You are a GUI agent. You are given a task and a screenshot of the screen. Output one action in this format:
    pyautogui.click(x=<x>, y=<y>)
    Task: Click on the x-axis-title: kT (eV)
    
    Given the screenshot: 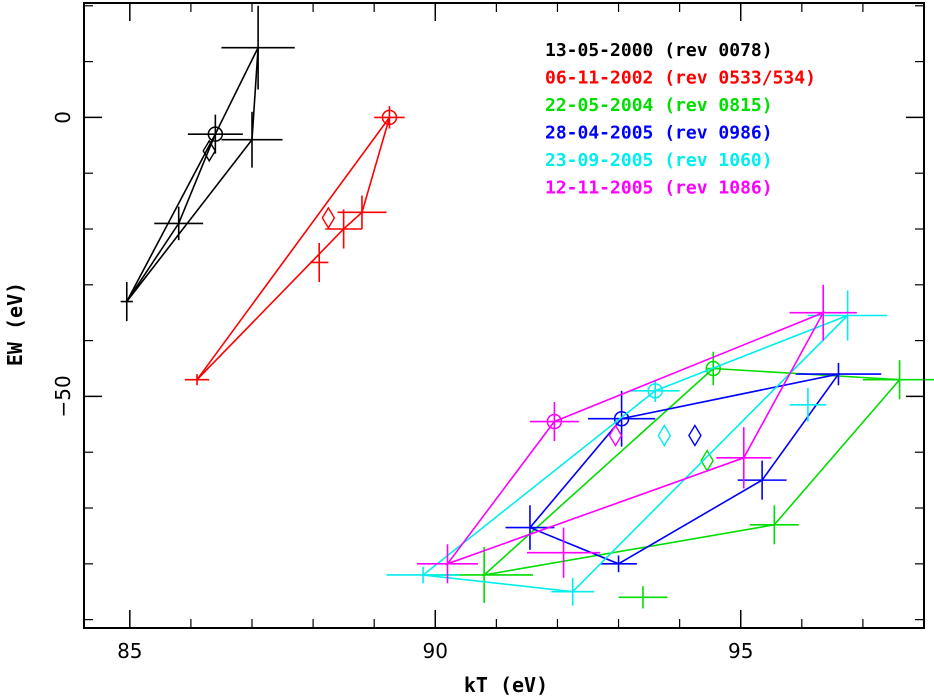 What is the action you would take?
    pyautogui.click(x=506, y=685)
    